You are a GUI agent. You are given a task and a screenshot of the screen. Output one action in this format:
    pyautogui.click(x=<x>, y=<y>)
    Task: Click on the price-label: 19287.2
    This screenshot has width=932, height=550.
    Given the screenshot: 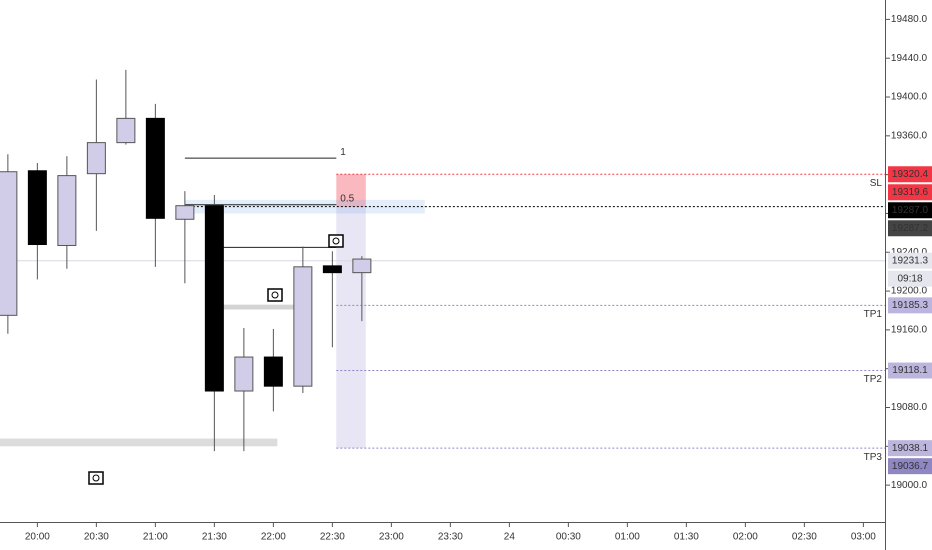 What is the action you would take?
    pyautogui.click(x=910, y=228)
    